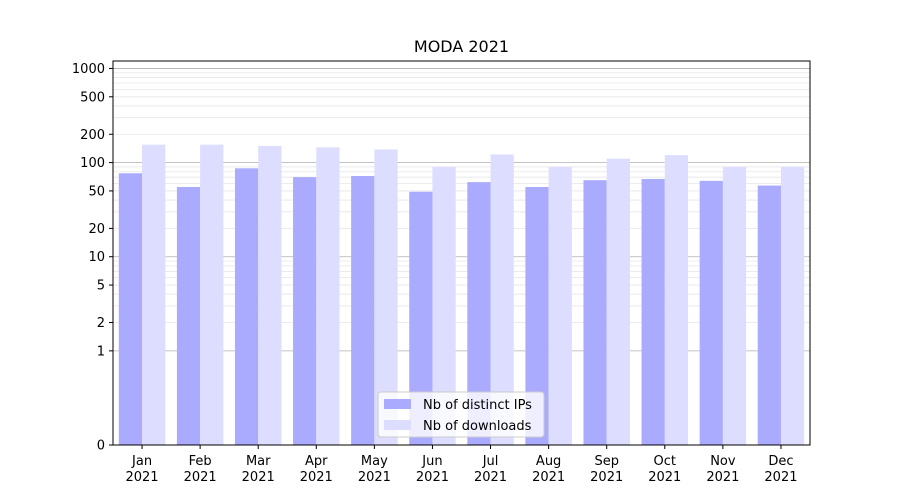  I want to click on y-tick-label: 1, so click(101, 351).